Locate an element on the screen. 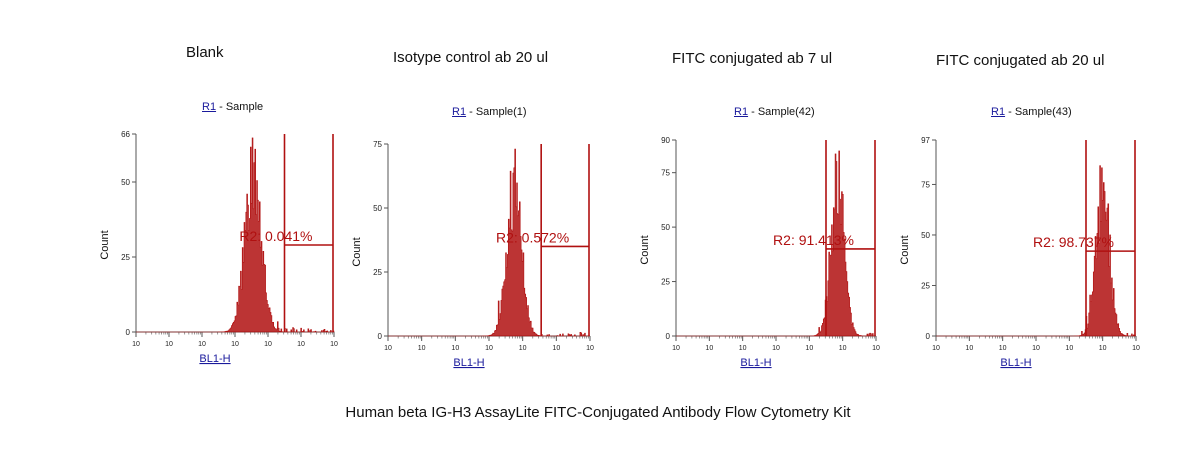 This screenshot has width=1196, height=468. panel-4-title: FITC conjugated ab 20 ul is located at coordinates (1020, 60).